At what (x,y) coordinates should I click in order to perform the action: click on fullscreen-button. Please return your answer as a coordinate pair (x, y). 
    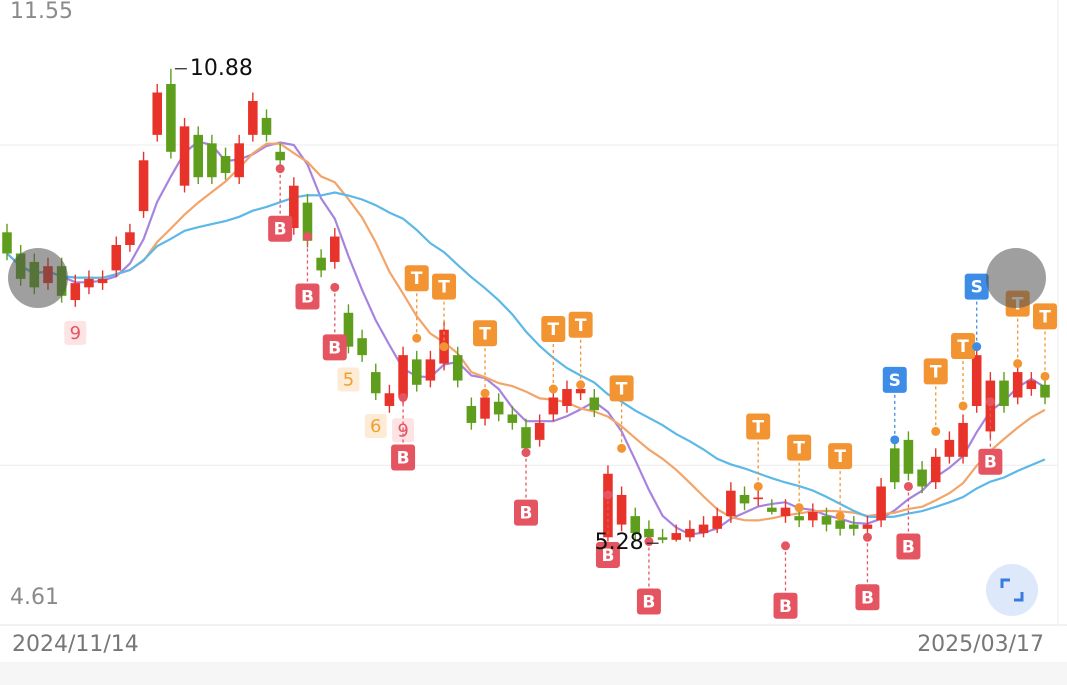
    Looking at the image, I should click on (1012, 590).